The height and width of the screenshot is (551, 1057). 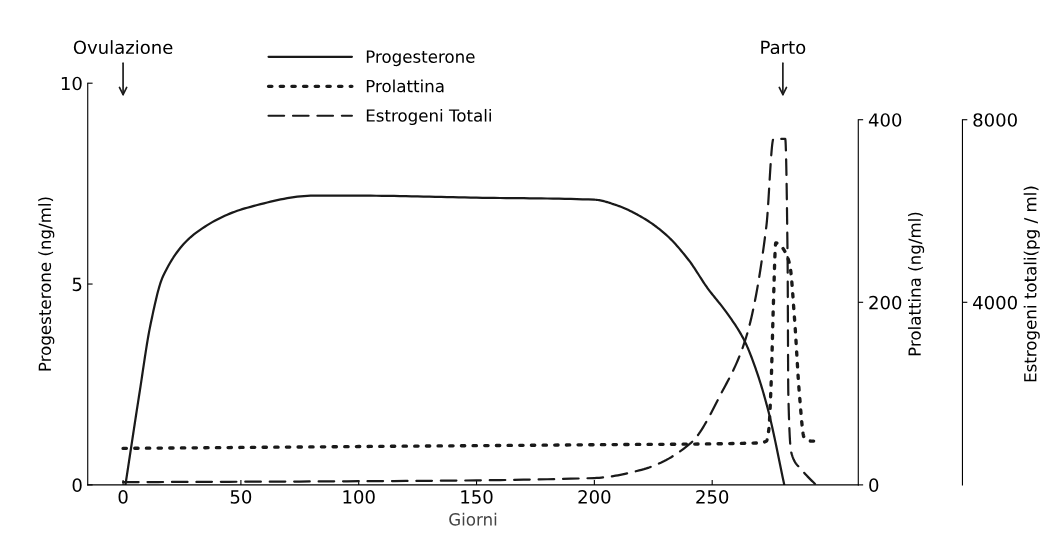 I want to click on y2-tick-label: 0, so click(x=874, y=485).